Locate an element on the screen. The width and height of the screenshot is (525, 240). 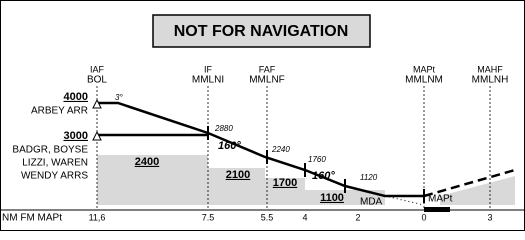
sector-altitude: 1100 is located at coordinates (332, 198).